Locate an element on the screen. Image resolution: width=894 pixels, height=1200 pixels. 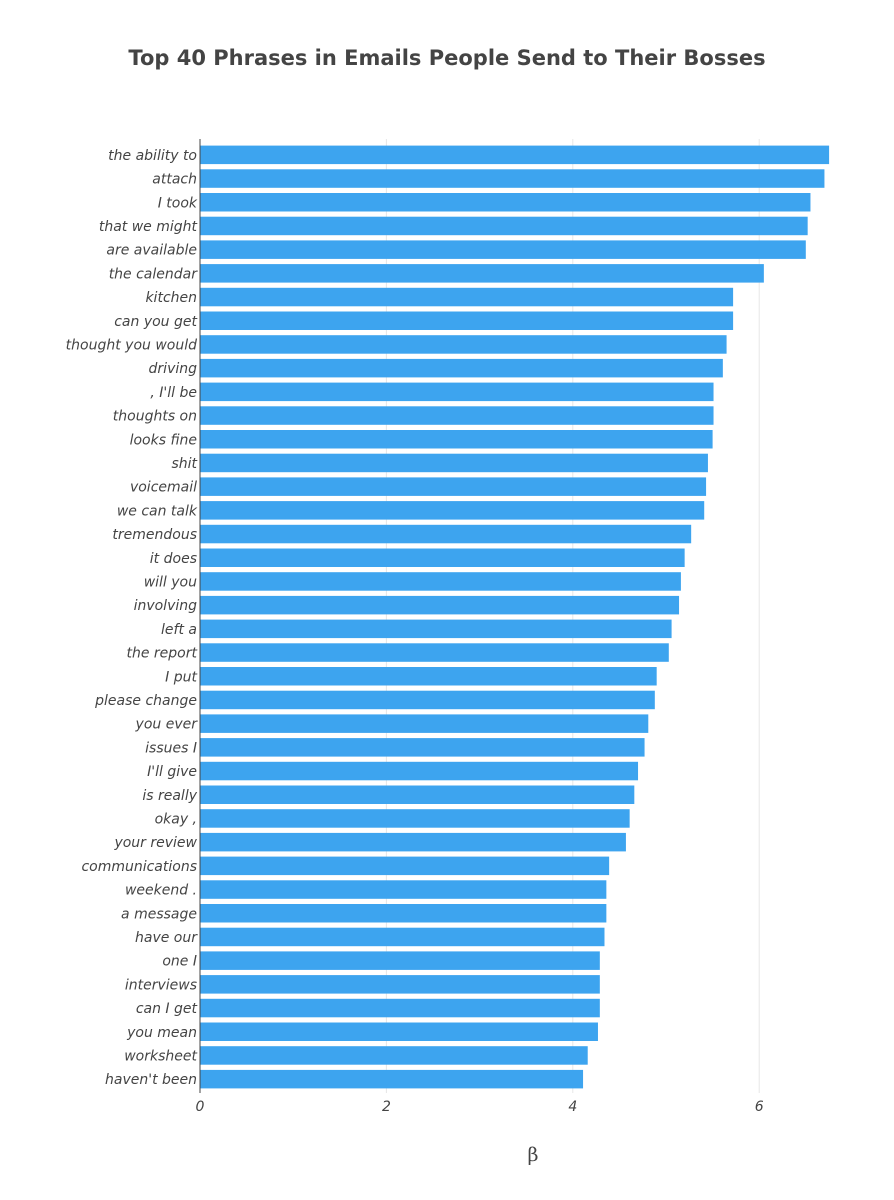
category-label: the report is located at coordinates (162, 654).